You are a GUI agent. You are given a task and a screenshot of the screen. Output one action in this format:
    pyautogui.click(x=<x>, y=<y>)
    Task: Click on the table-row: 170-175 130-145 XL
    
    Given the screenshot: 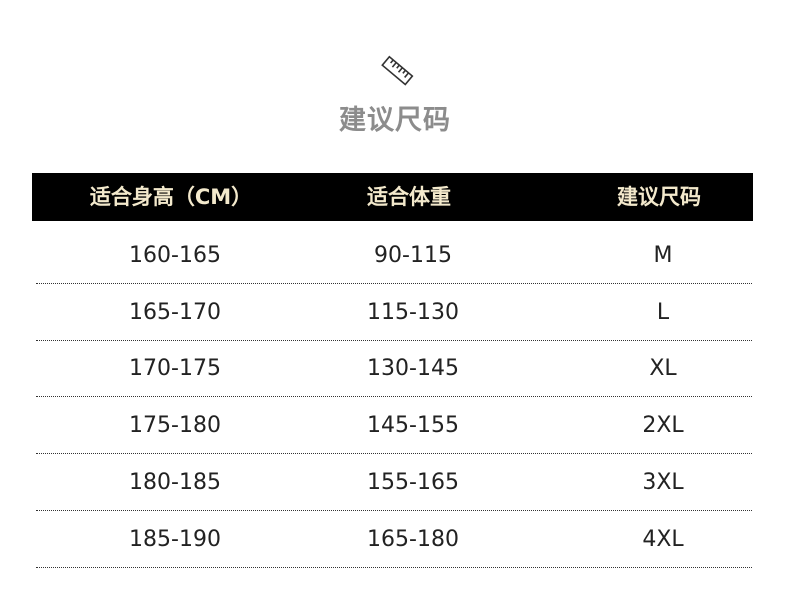 What is the action you would take?
    pyautogui.click(x=394, y=369)
    